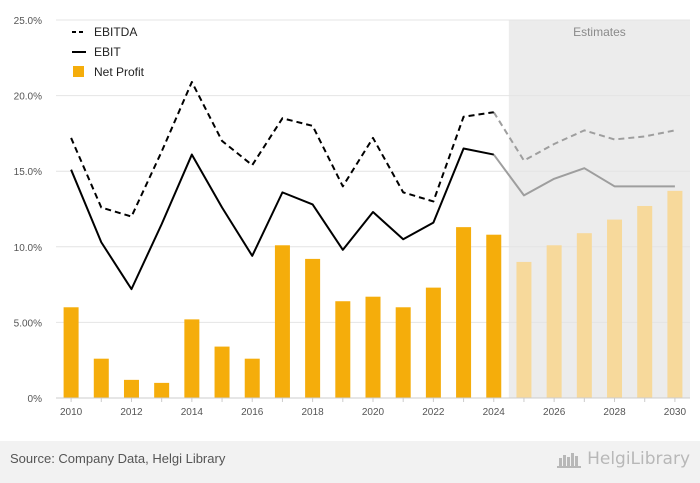  I want to click on y-tick-label: 10.0%, so click(28, 248).